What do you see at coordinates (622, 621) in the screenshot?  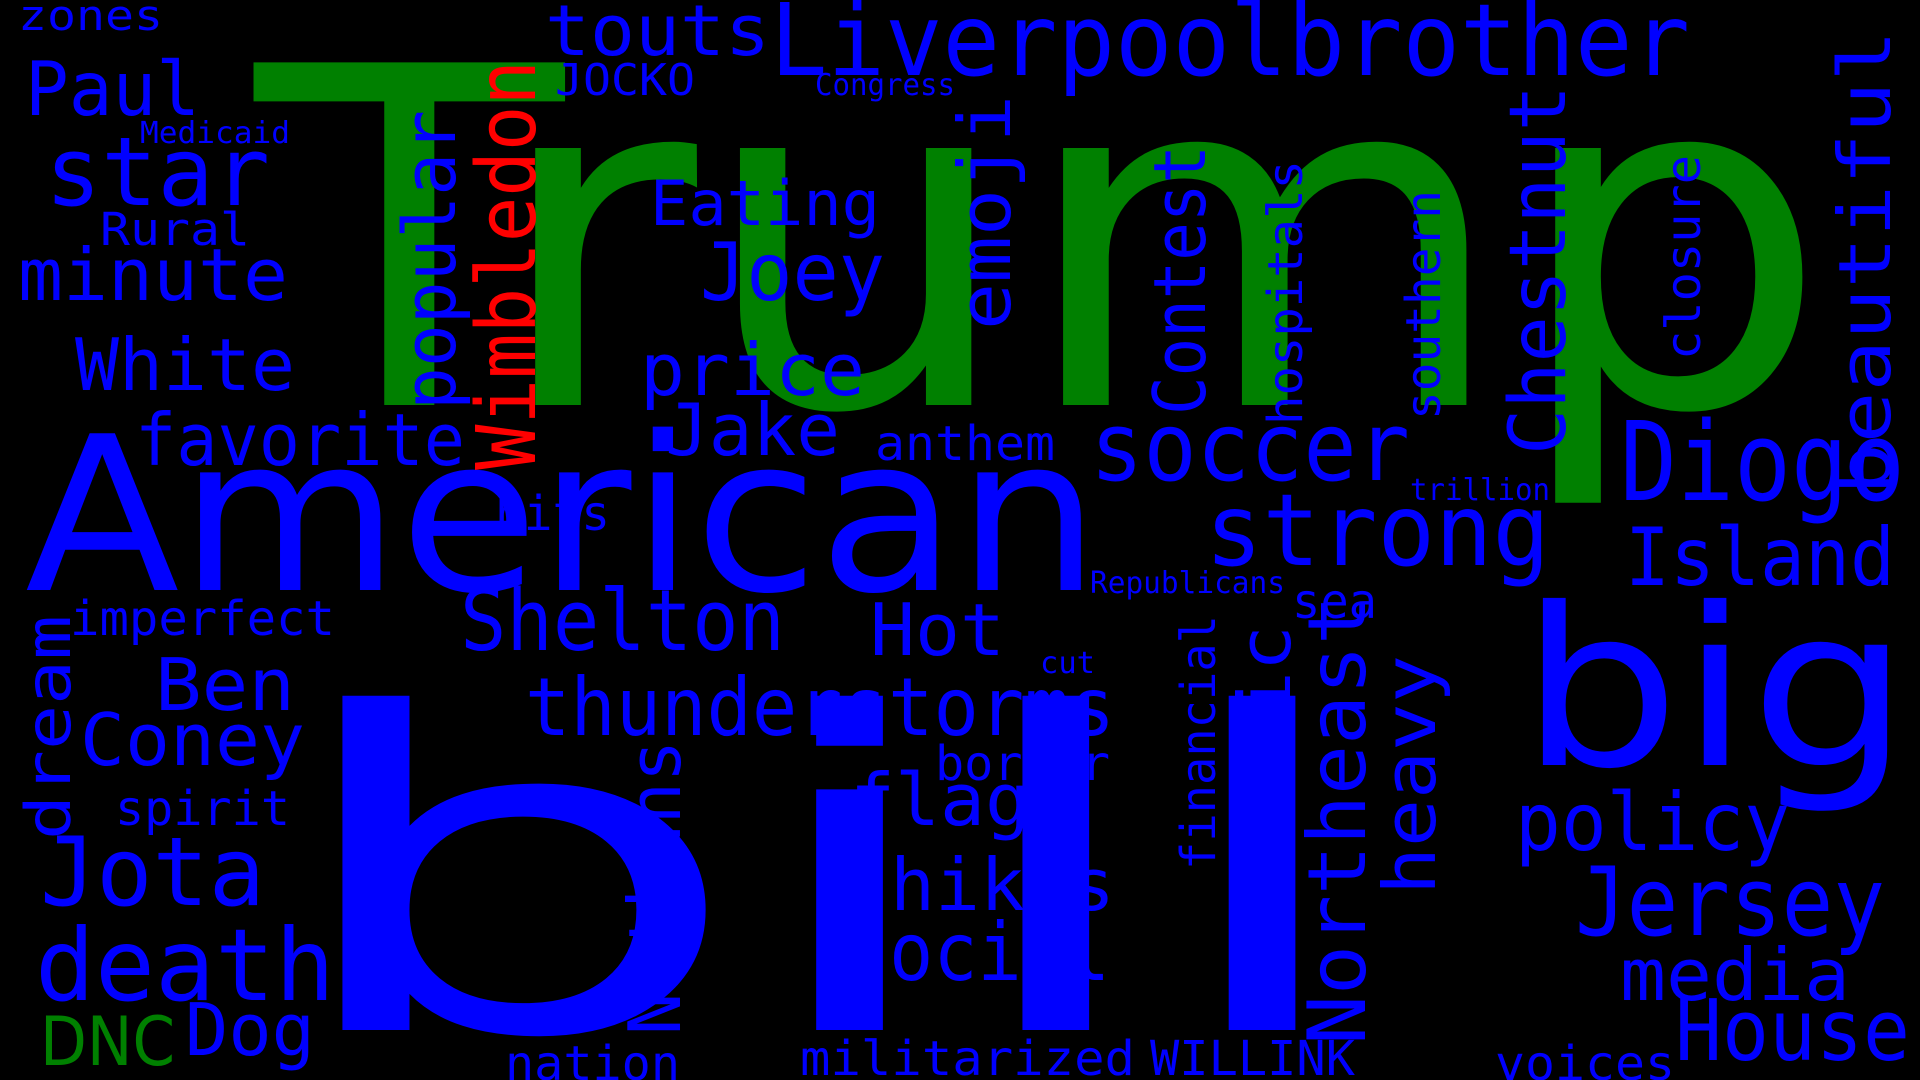 I see `word-shelton: Shelton` at bounding box center [622, 621].